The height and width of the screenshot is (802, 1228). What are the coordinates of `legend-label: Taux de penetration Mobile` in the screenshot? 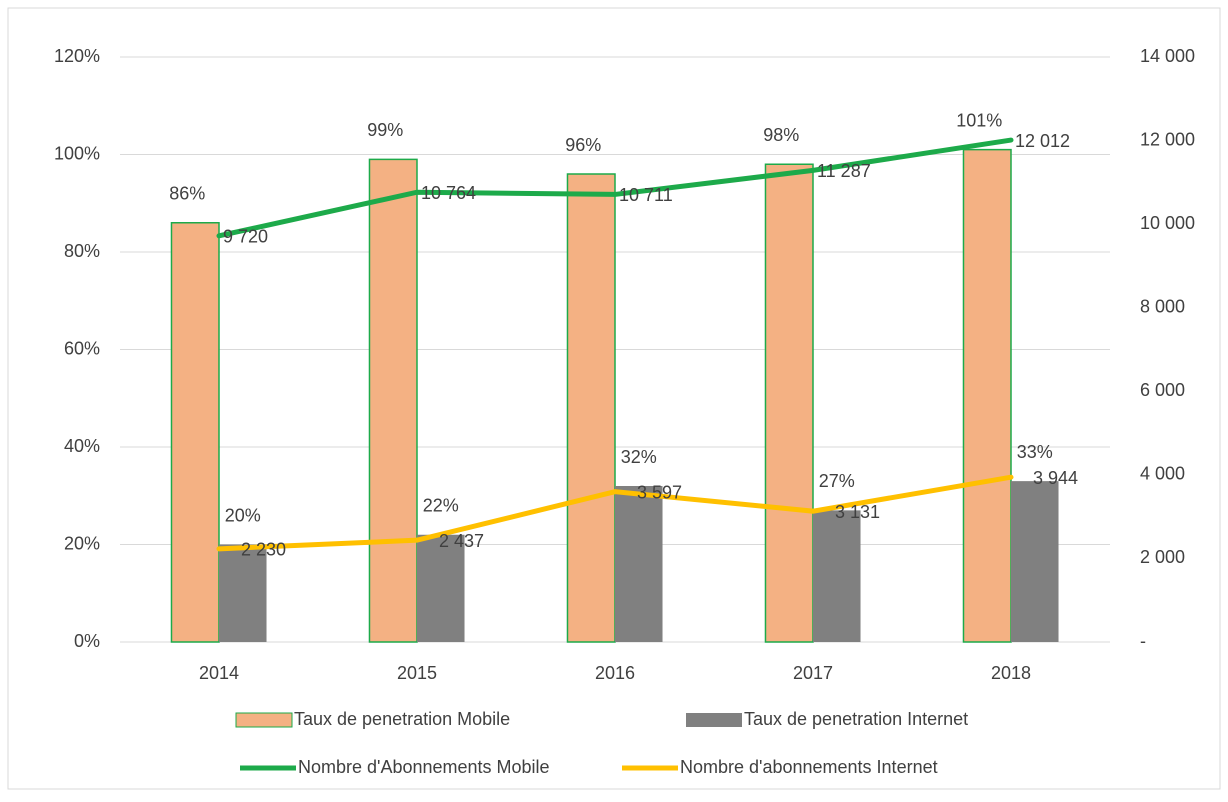 It's located at (402, 719).